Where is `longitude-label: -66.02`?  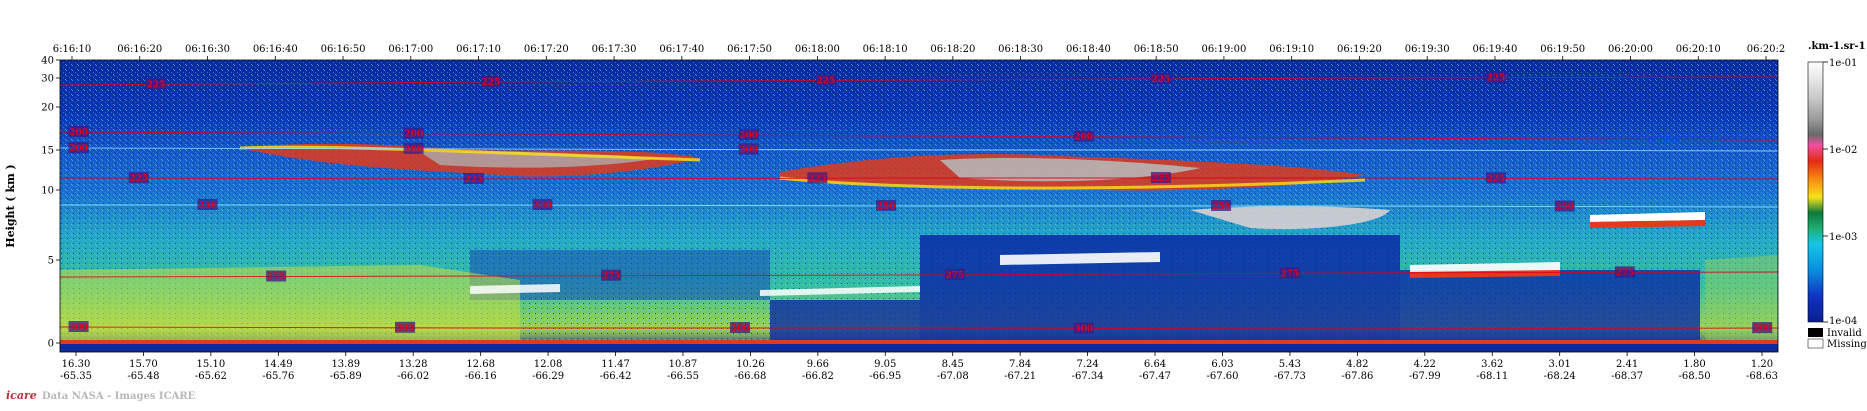 longitude-label: -66.02 is located at coordinates (413, 376).